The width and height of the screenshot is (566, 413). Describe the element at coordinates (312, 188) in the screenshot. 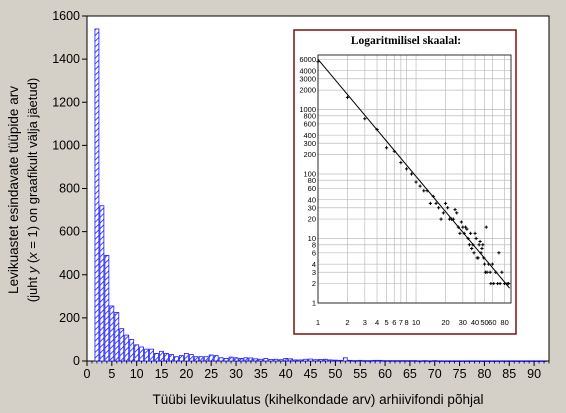

I see `inset-y-tick-label: 60` at that location.